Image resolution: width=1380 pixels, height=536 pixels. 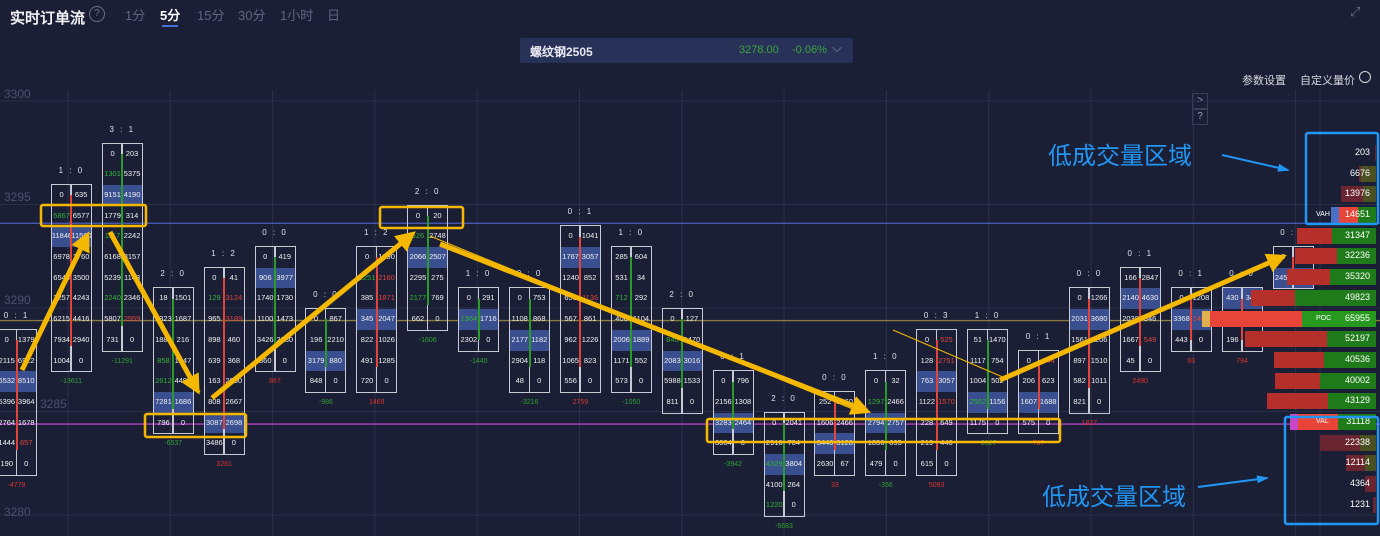 What do you see at coordinates (214, 423) in the screenshot?
I see `bid-volume: 3087` at bounding box center [214, 423].